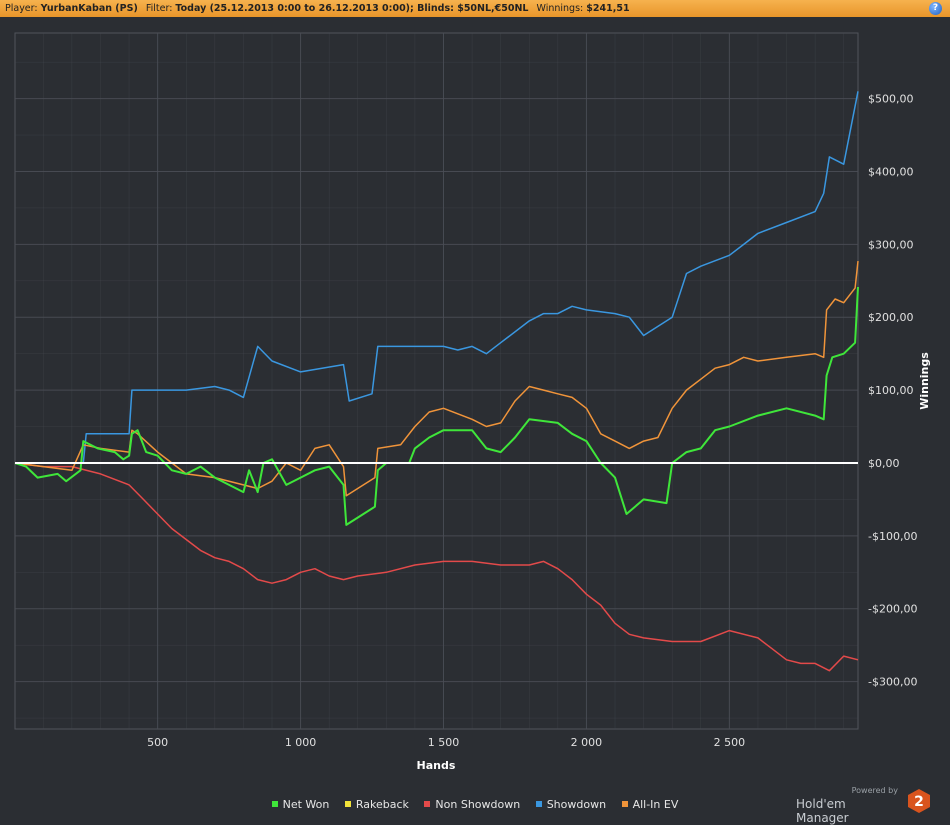 The height and width of the screenshot is (825, 950). Describe the element at coordinates (891, 317) in the screenshot. I see `y-tick-label: $200,00` at that location.